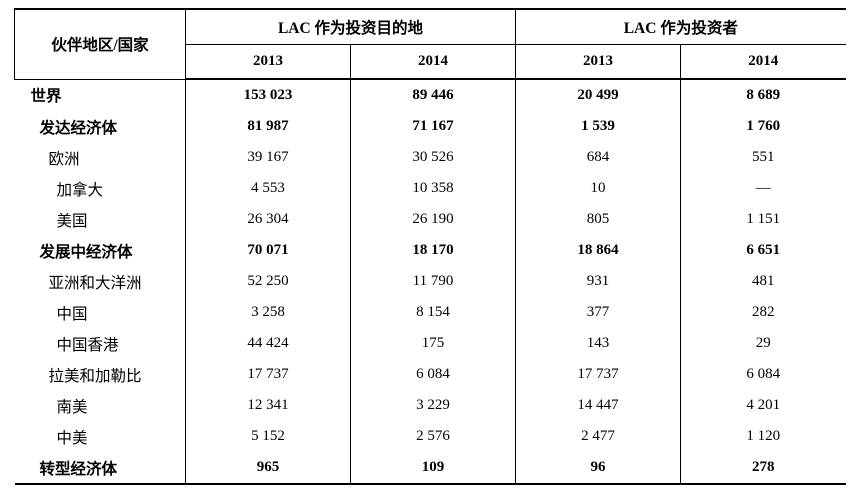 The image size is (859, 497). Describe the element at coordinates (268, 312) in the screenshot. I see `cell-value: 3 258` at that location.